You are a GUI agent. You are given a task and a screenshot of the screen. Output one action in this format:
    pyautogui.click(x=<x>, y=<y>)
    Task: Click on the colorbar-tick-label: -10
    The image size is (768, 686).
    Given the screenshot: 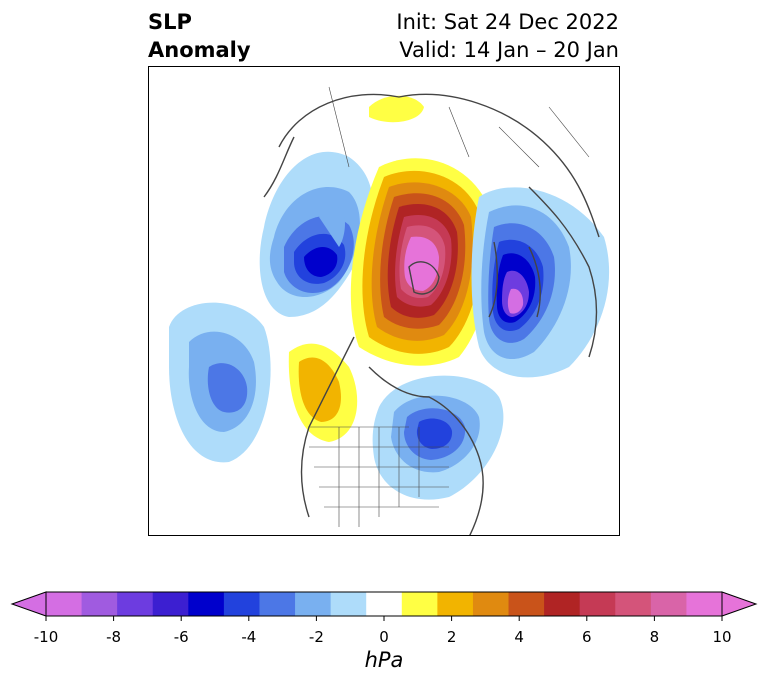 What is the action you would take?
    pyautogui.click(x=46, y=637)
    